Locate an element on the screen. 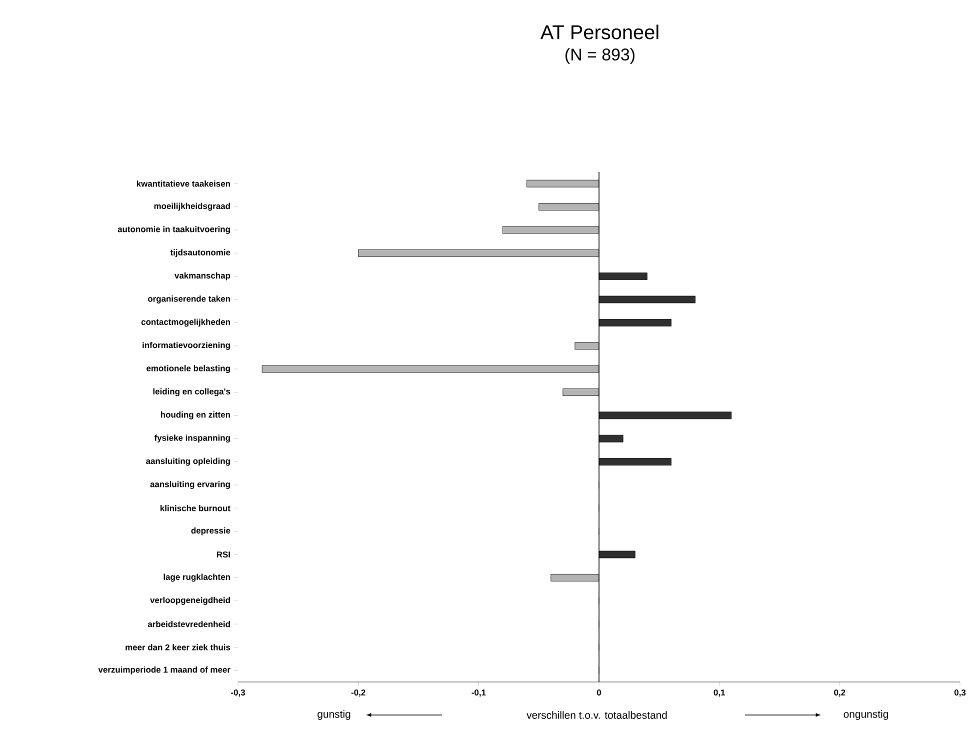  y-tick-label: depressie is located at coordinates (210, 531).